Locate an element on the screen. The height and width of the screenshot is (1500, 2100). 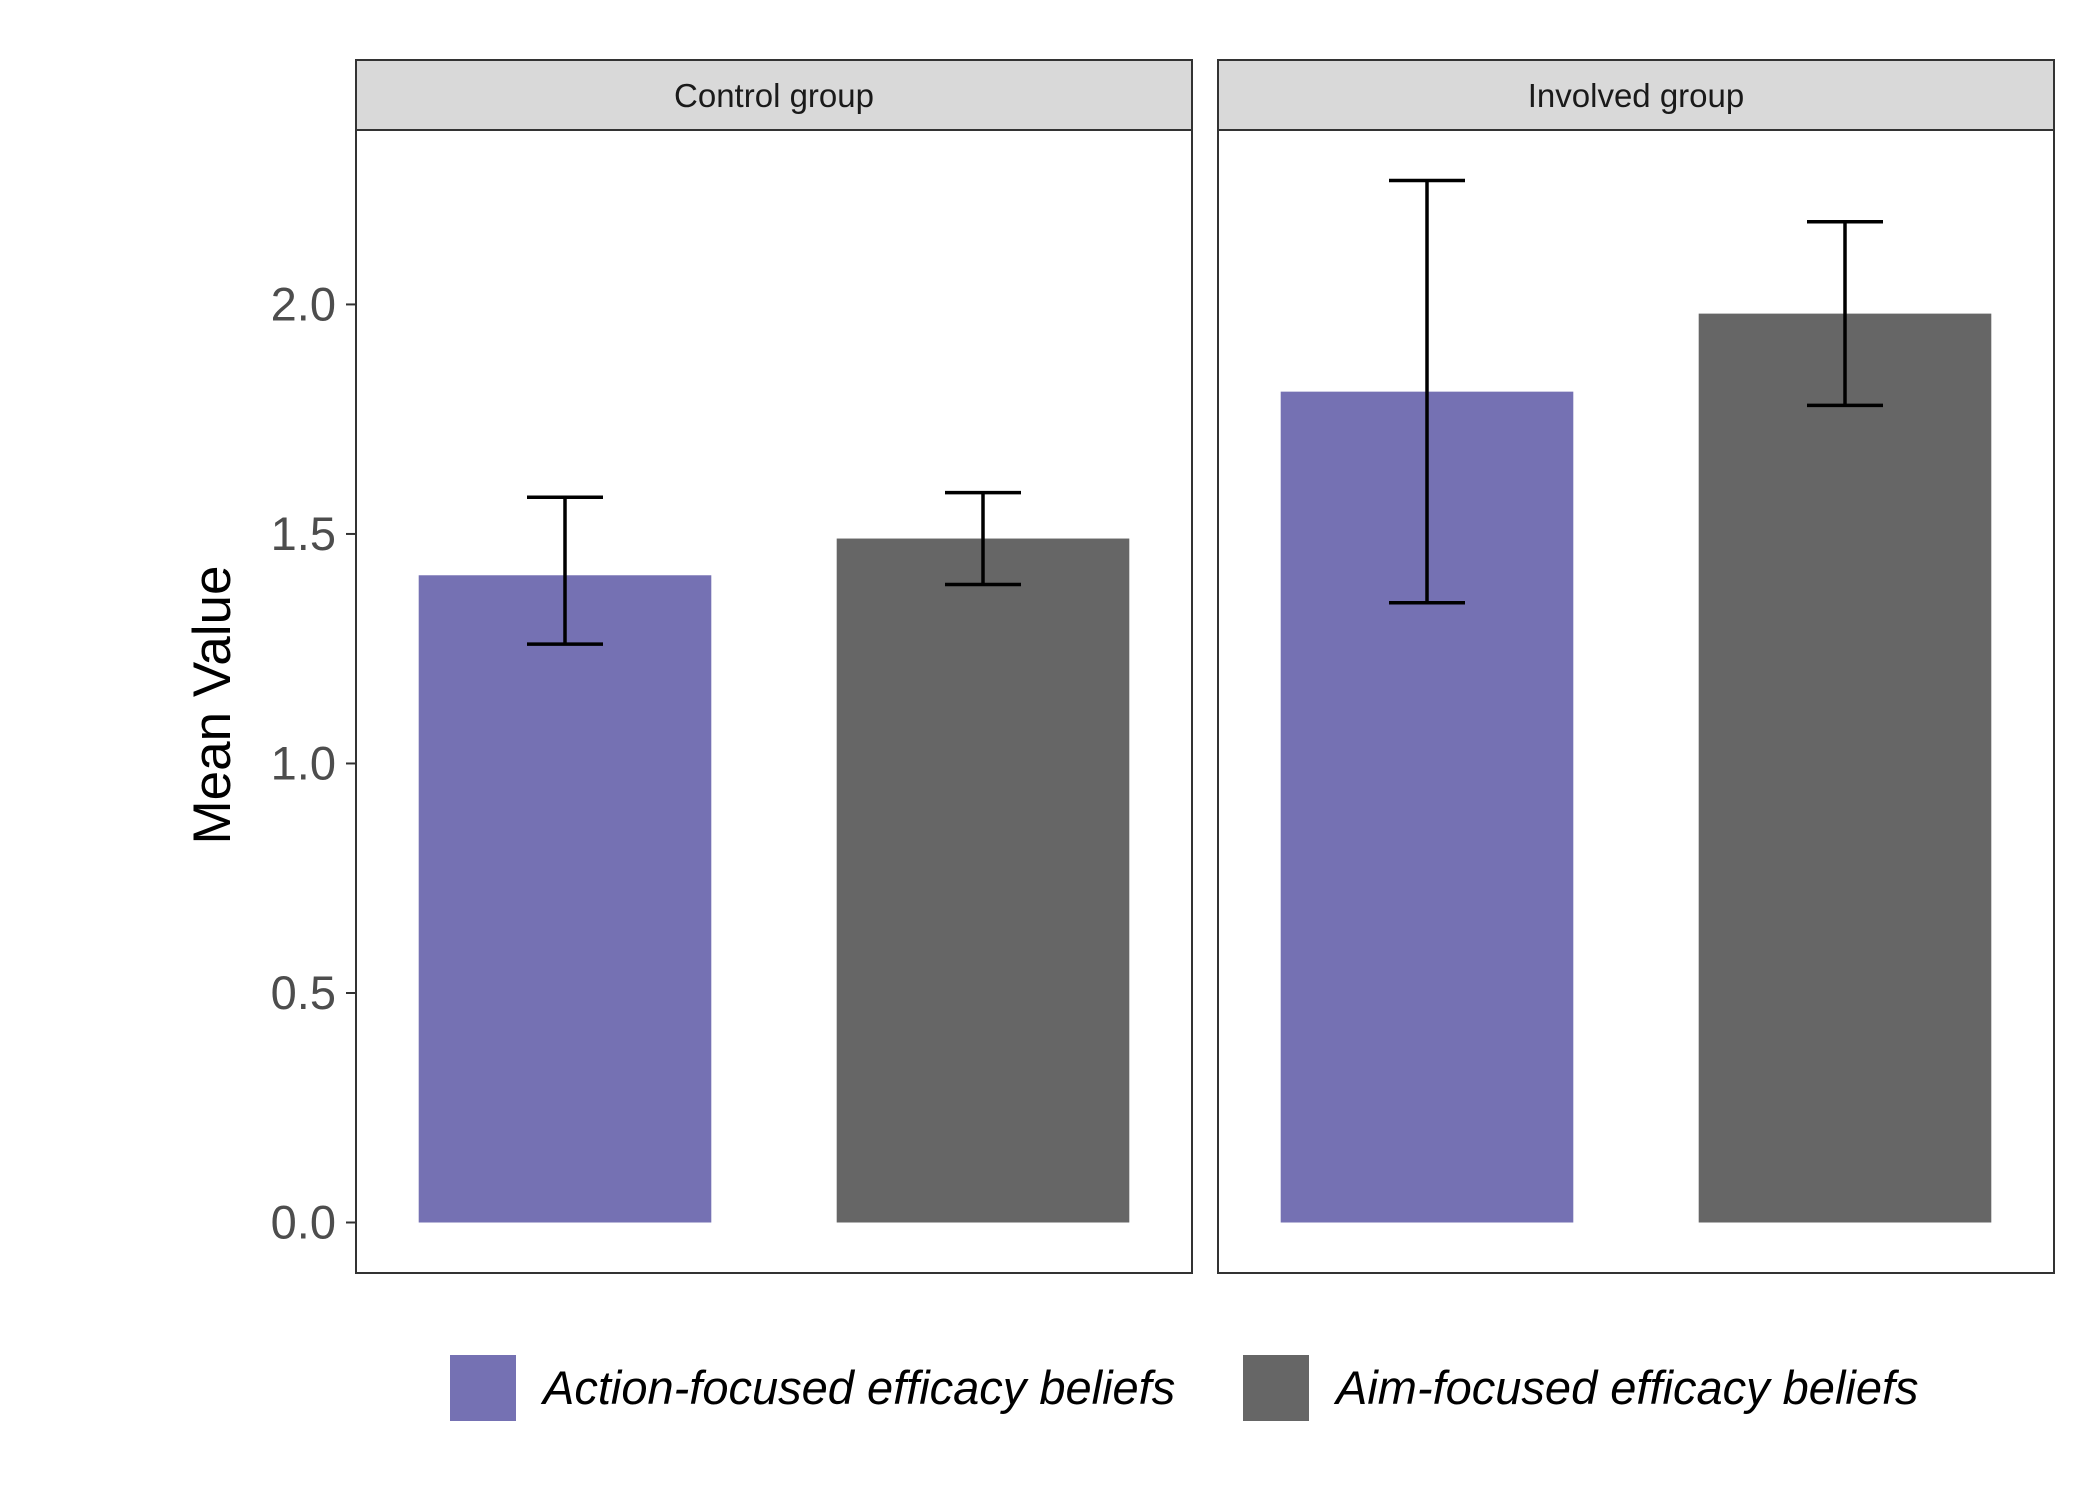
legend-item: Action-focused efficacy beliefs is located at coordinates (812, 1388).